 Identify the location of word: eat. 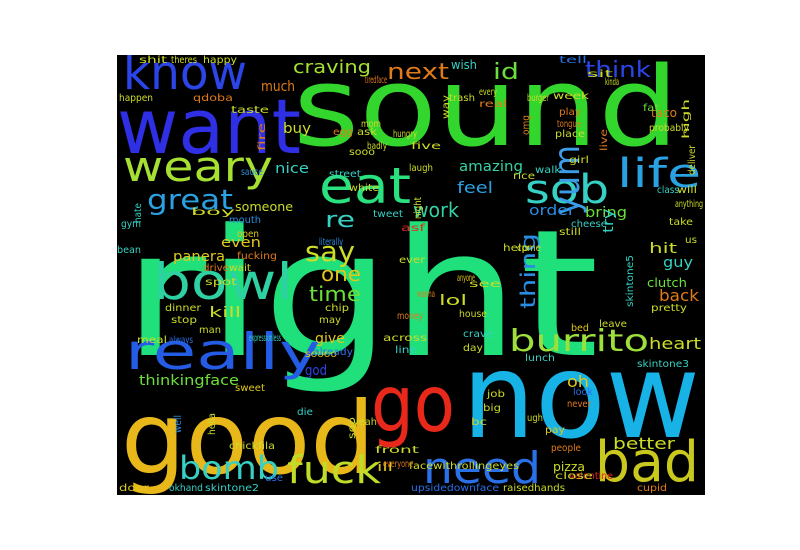
(365, 186).